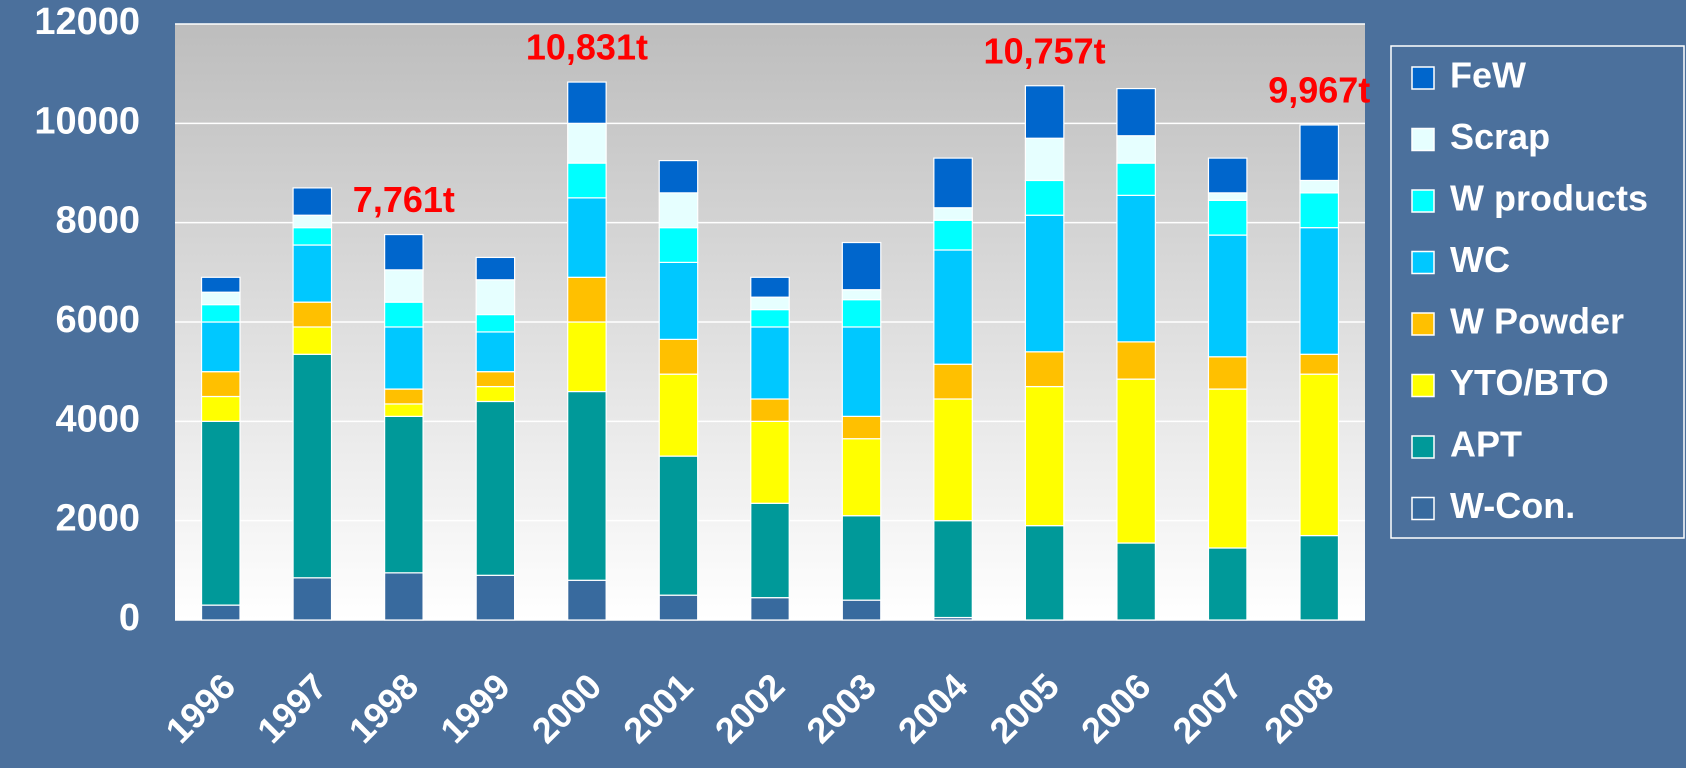  I want to click on x-tick-label: 1996, so click(201, 708).